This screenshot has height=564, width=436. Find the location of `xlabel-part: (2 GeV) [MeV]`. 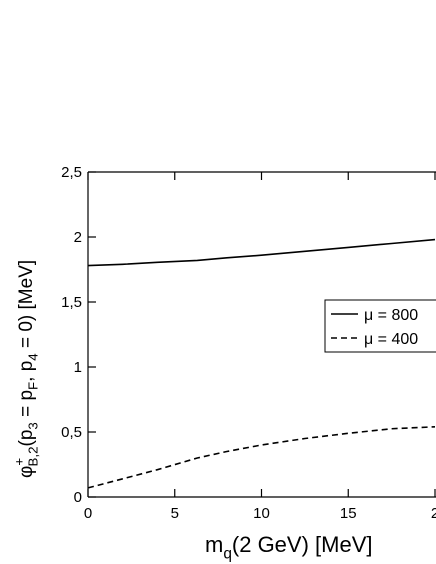

xlabel-part: (2 GeV) [MeV] is located at coordinates (302, 544).